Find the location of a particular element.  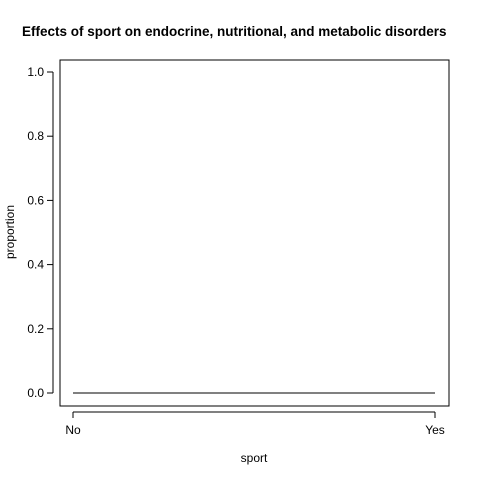

x-axis: No Yes is located at coordinates (255, 424).